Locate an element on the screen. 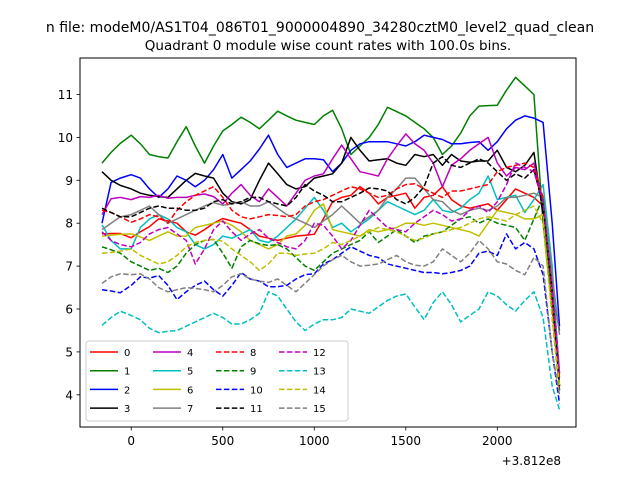  legend-label-0: 0 is located at coordinates (127, 353).